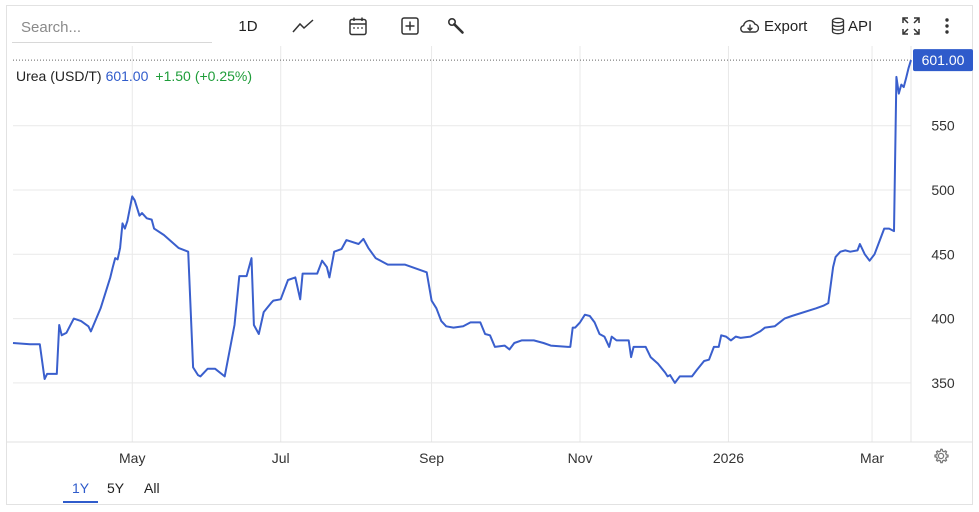 The width and height of the screenshot is (979, 512). Describe the element at coordinates (223, 76) in the screenshot. I see `legend-change-percent: (+0.25%)` at that location.